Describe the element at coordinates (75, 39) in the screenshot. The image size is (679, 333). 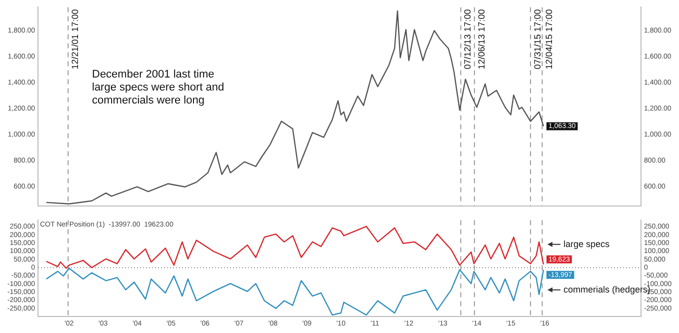
I see `ref-line-label: 12/21/01 17:00` at that location.